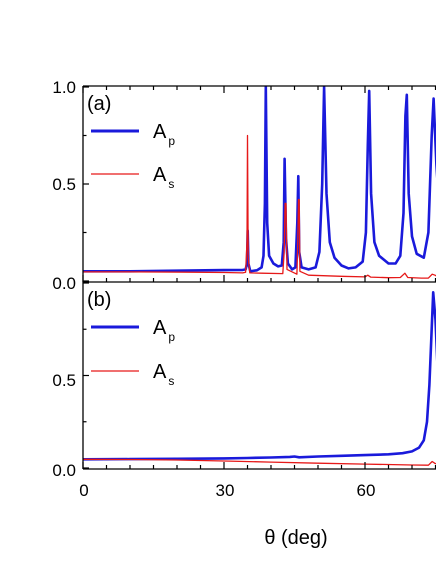 The image size is (436, 564). I want to click on panel-b-label: (b), so click(99, 300).